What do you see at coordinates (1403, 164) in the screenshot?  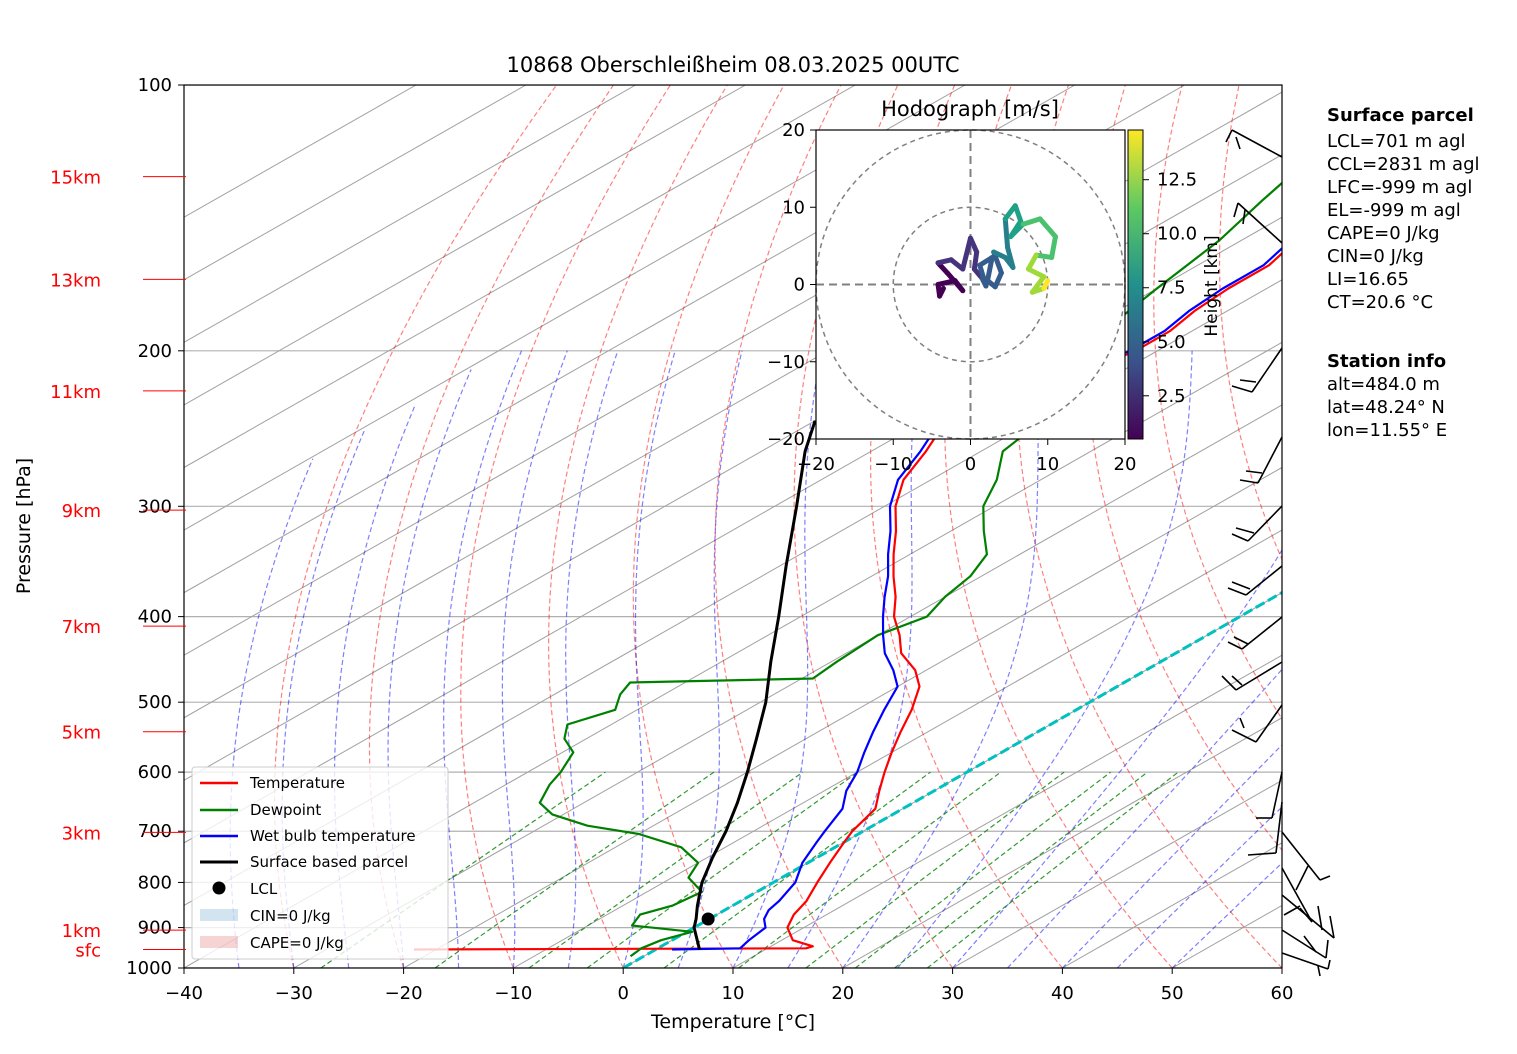 I see `surface-parcel-line: CCL=2831 m agl` at bounding box center [1403, 164].